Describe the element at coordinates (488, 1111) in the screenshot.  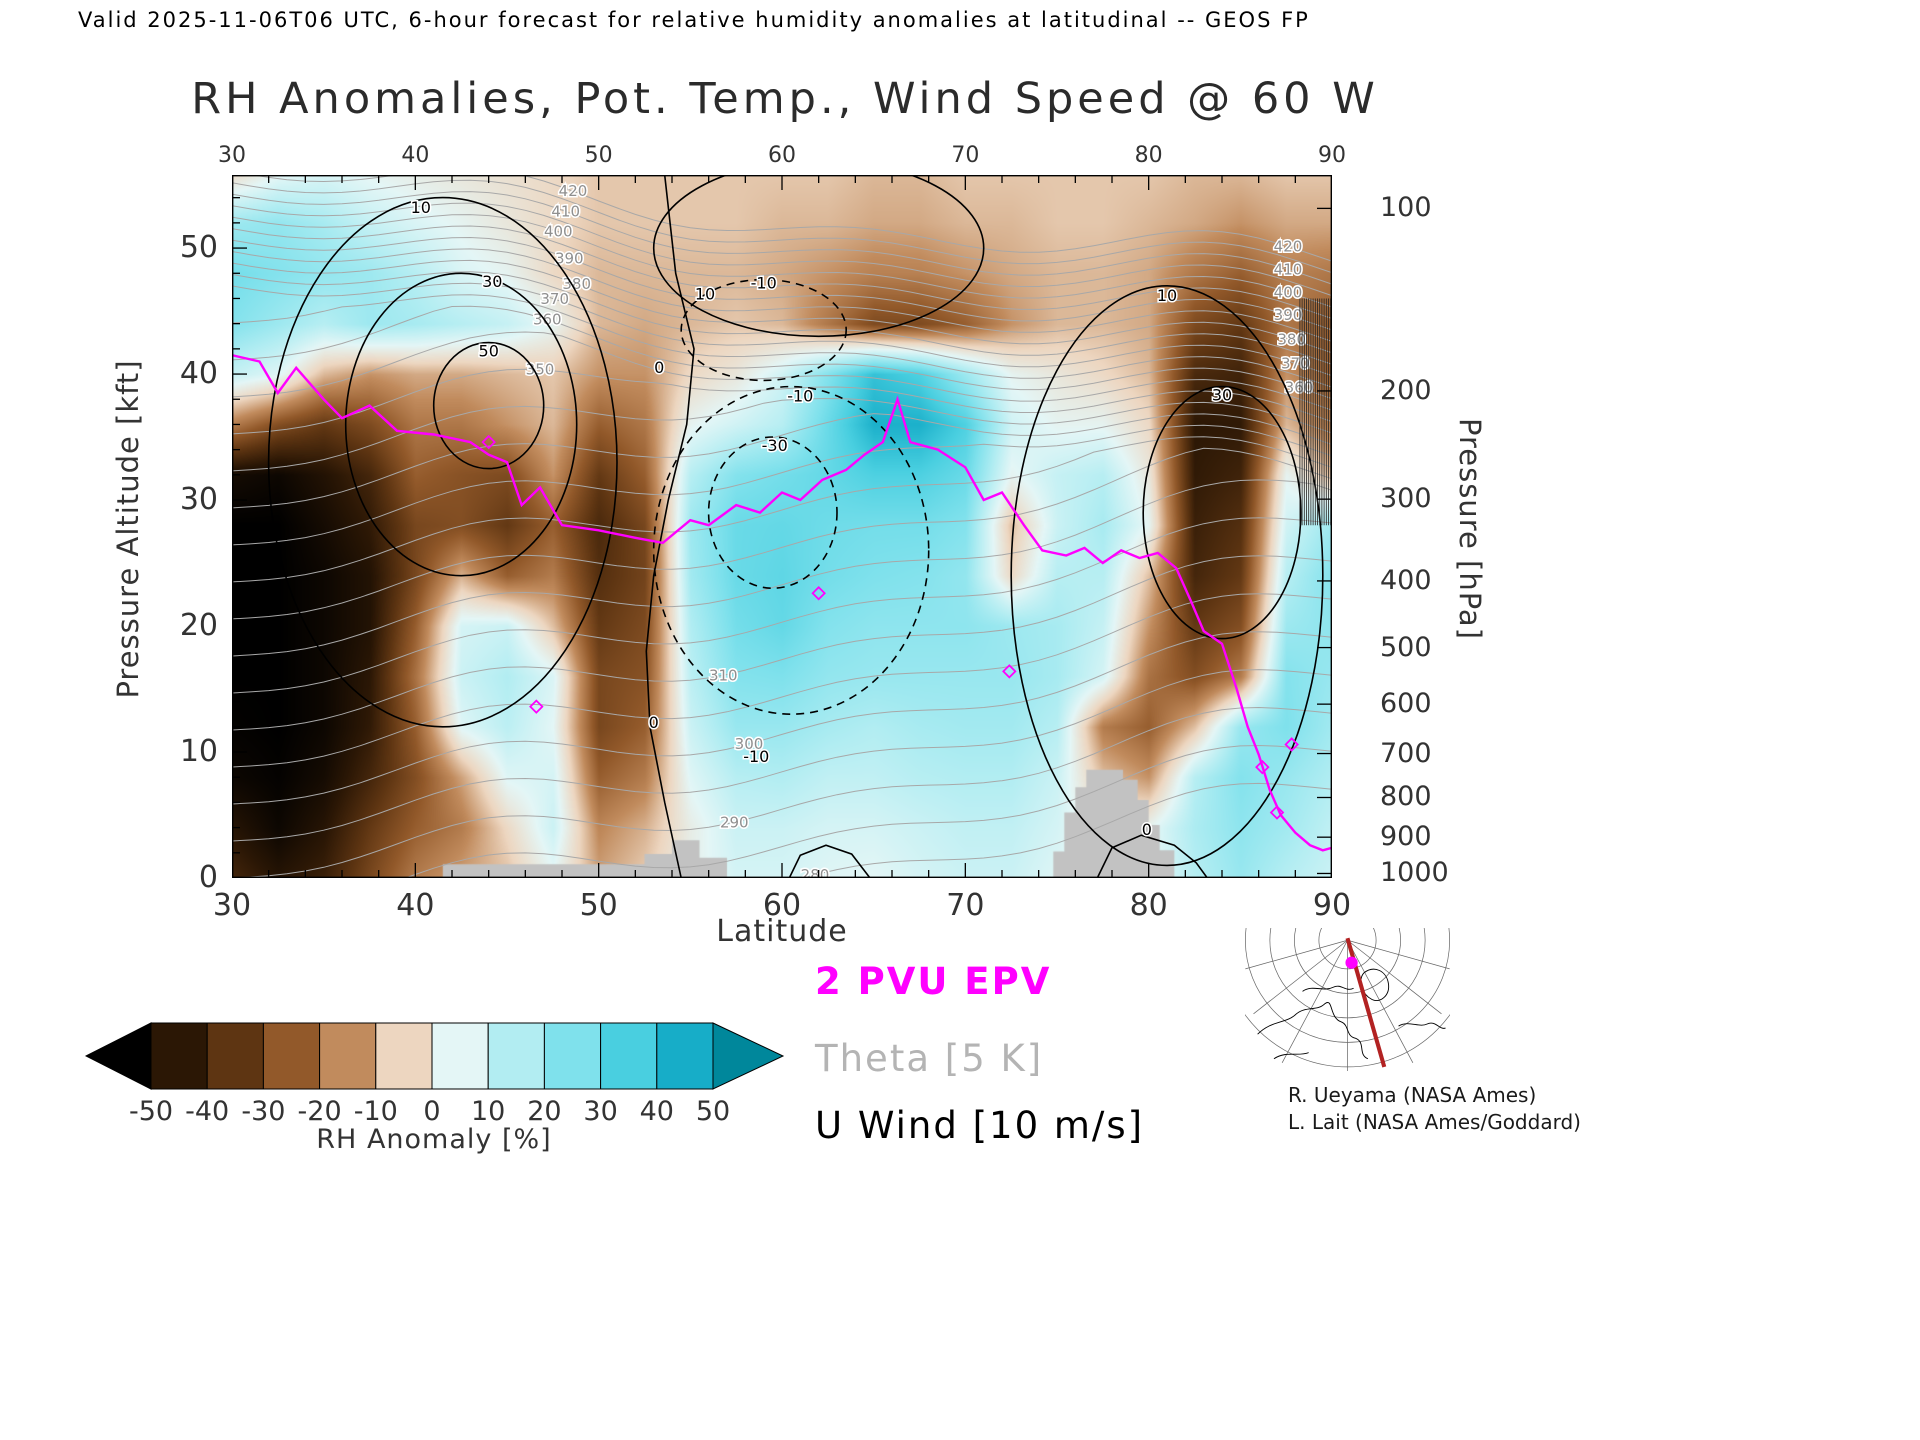
I see `colorbar-tick-label: 10` at that location.